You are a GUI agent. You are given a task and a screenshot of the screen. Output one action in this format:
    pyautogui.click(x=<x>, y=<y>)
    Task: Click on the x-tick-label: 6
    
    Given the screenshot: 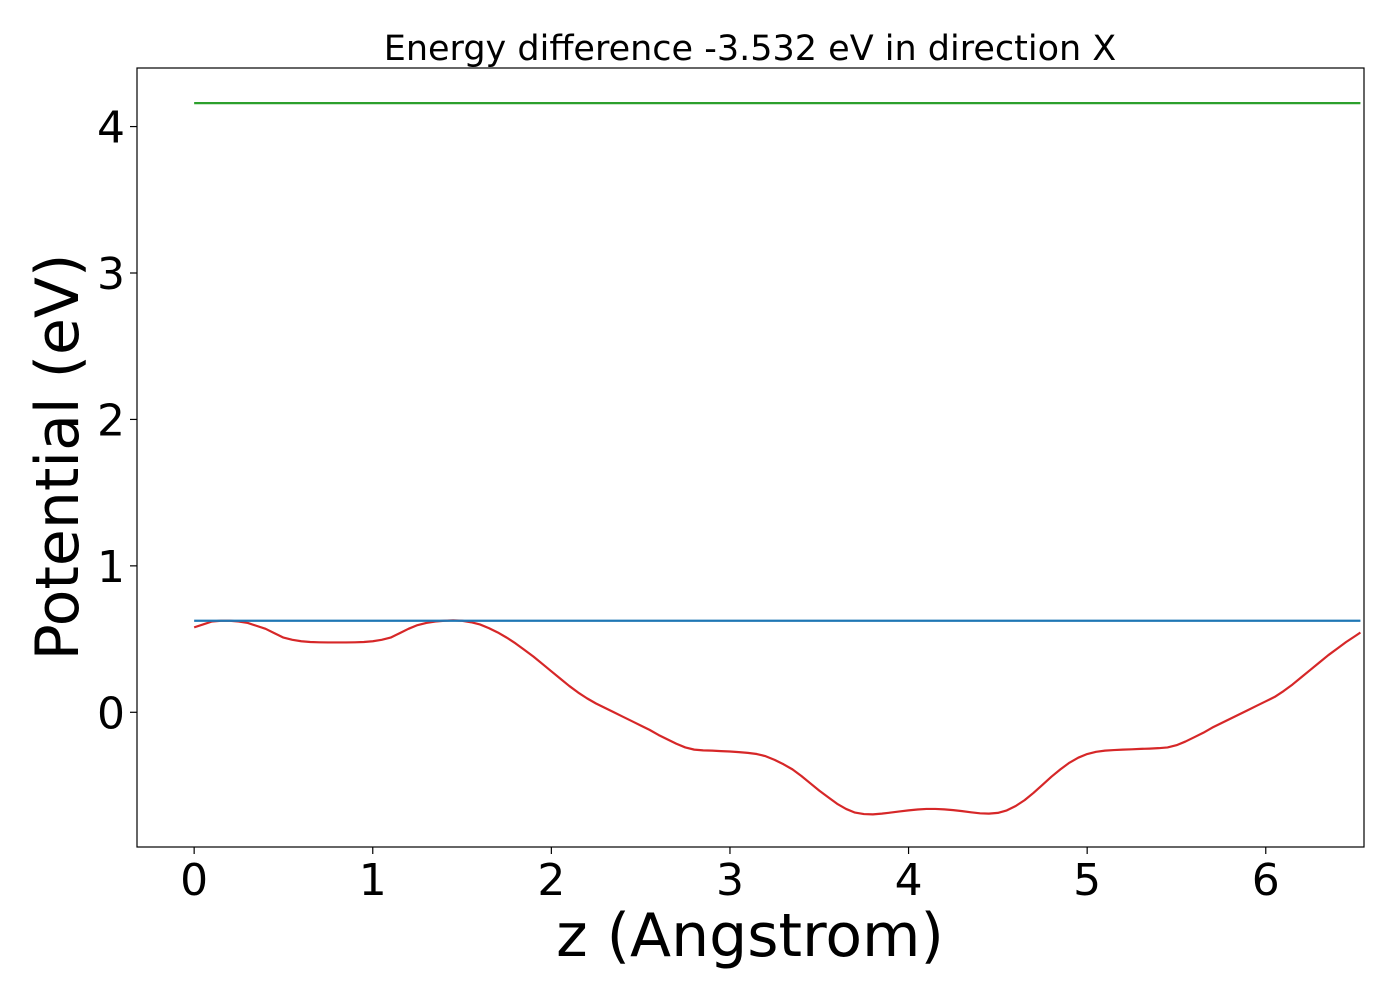 What is the action you would take?
    pyautogui.click(x=1266, y=880)
    